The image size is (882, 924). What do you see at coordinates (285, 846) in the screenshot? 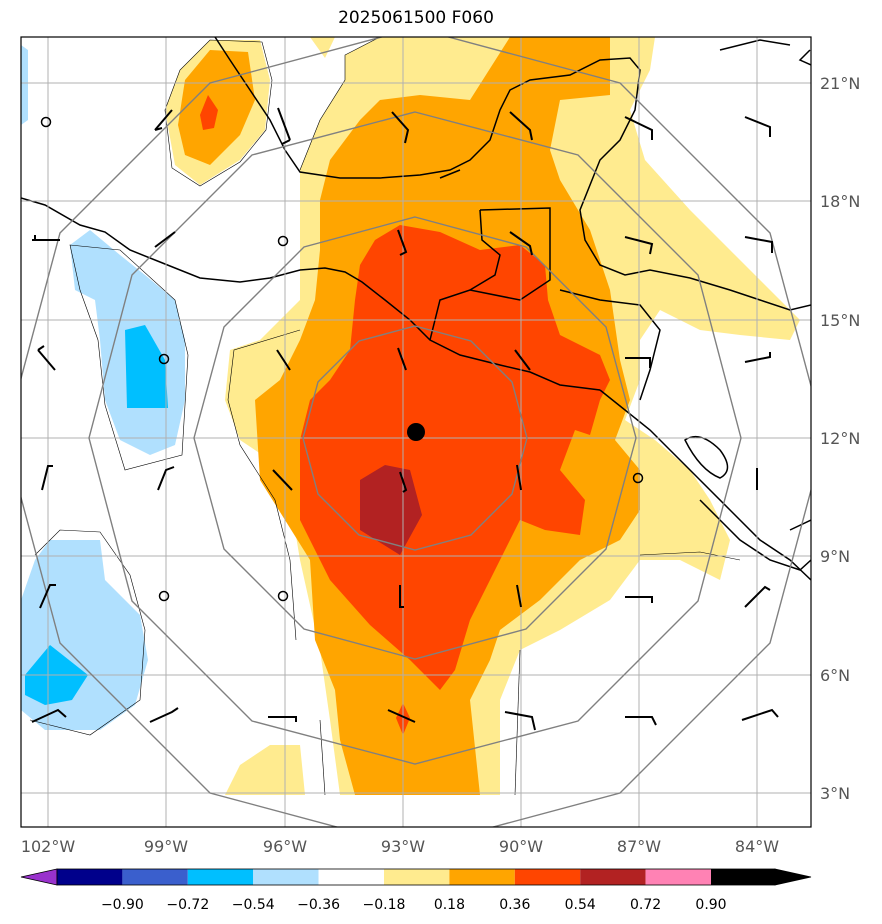
I see `lon-label: 96°W` at bounding box center [285, 846].